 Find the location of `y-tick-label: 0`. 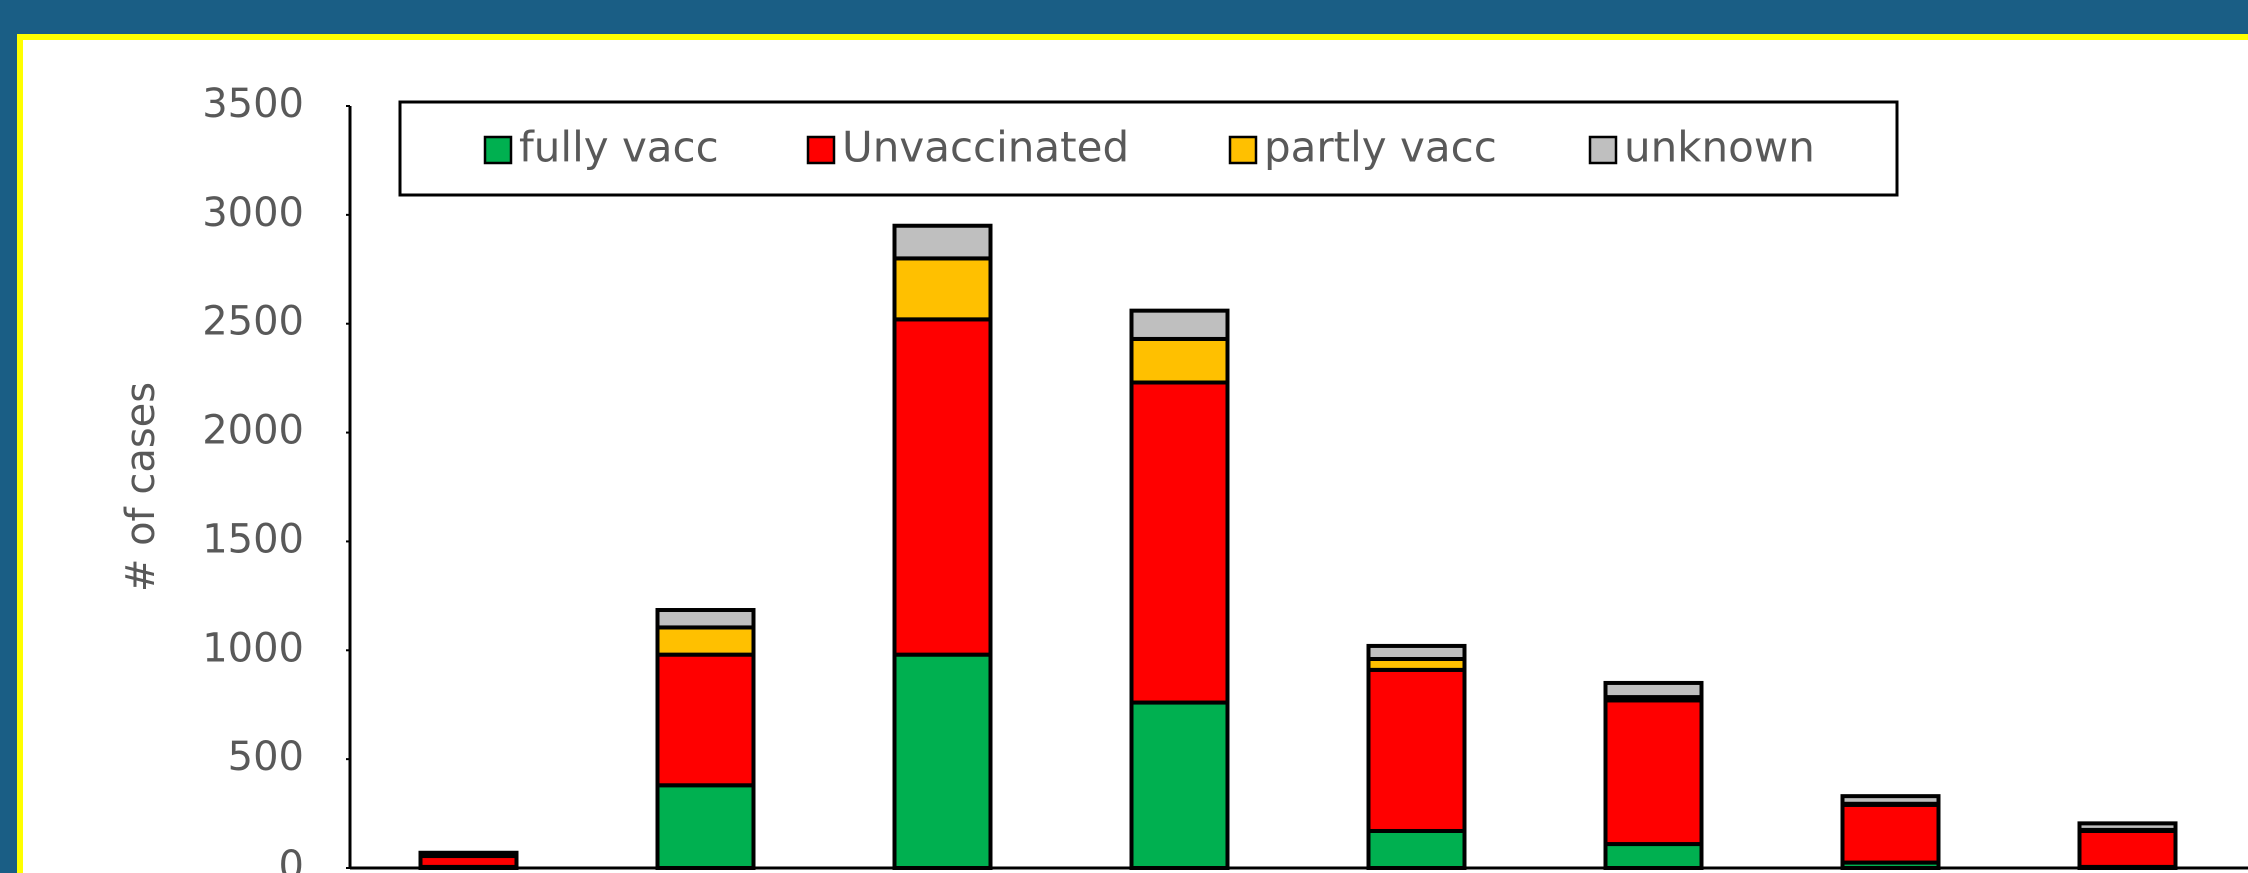

y-tick-label: 0 is located at coordinates (291, 858).